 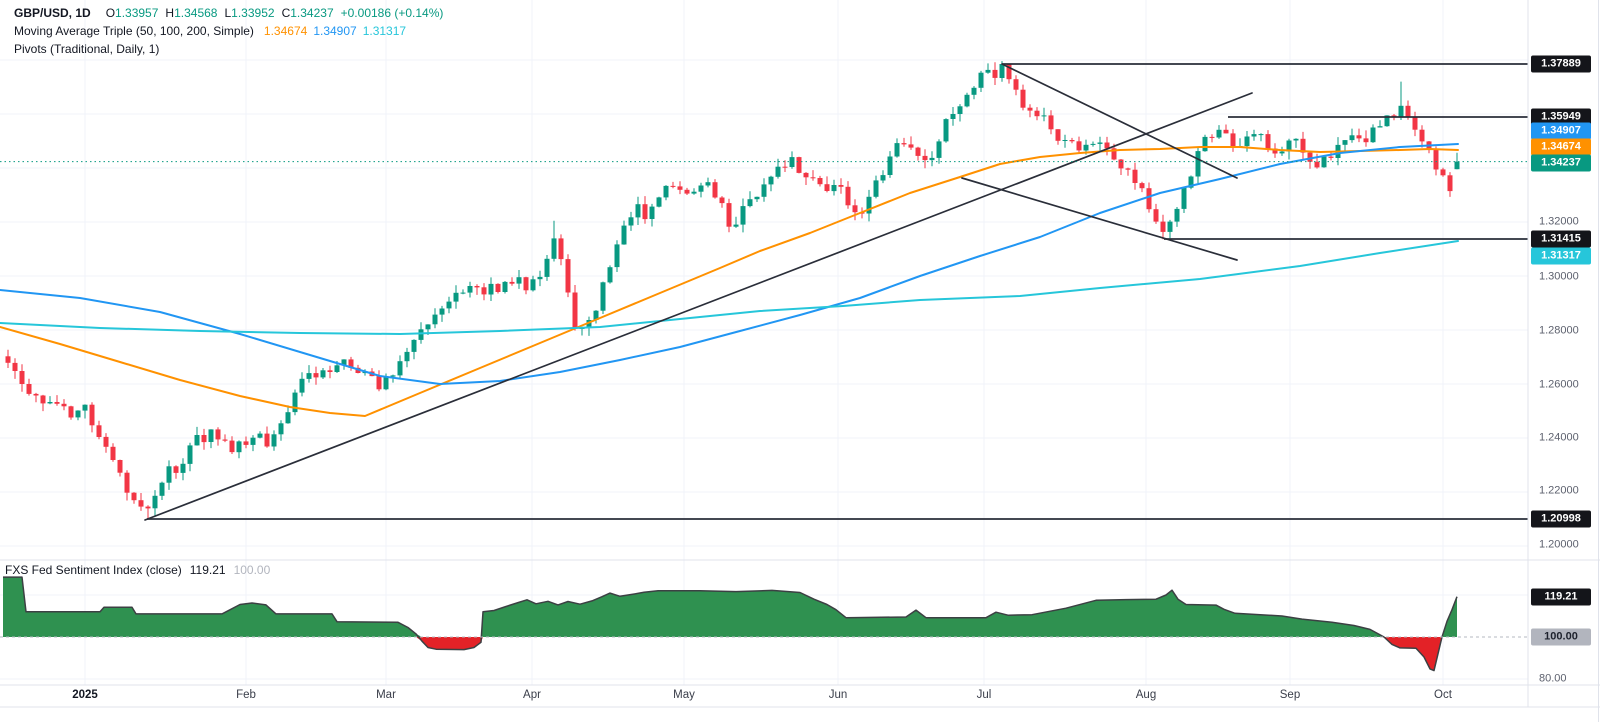 What do you see at coordinates (1146, 695) in the screenshot?
I see `time-tick-label: Aug` at bounding box center [1146, 695].